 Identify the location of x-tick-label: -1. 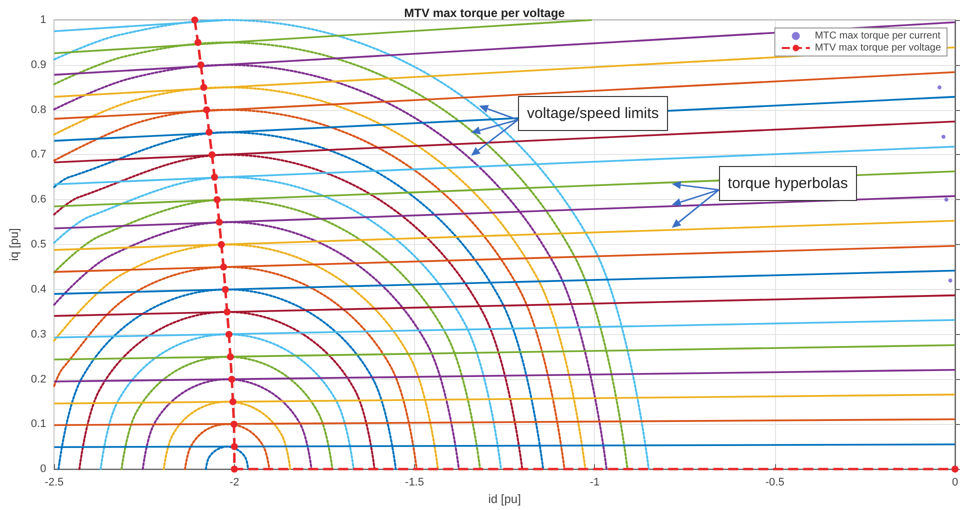
(595, 482).